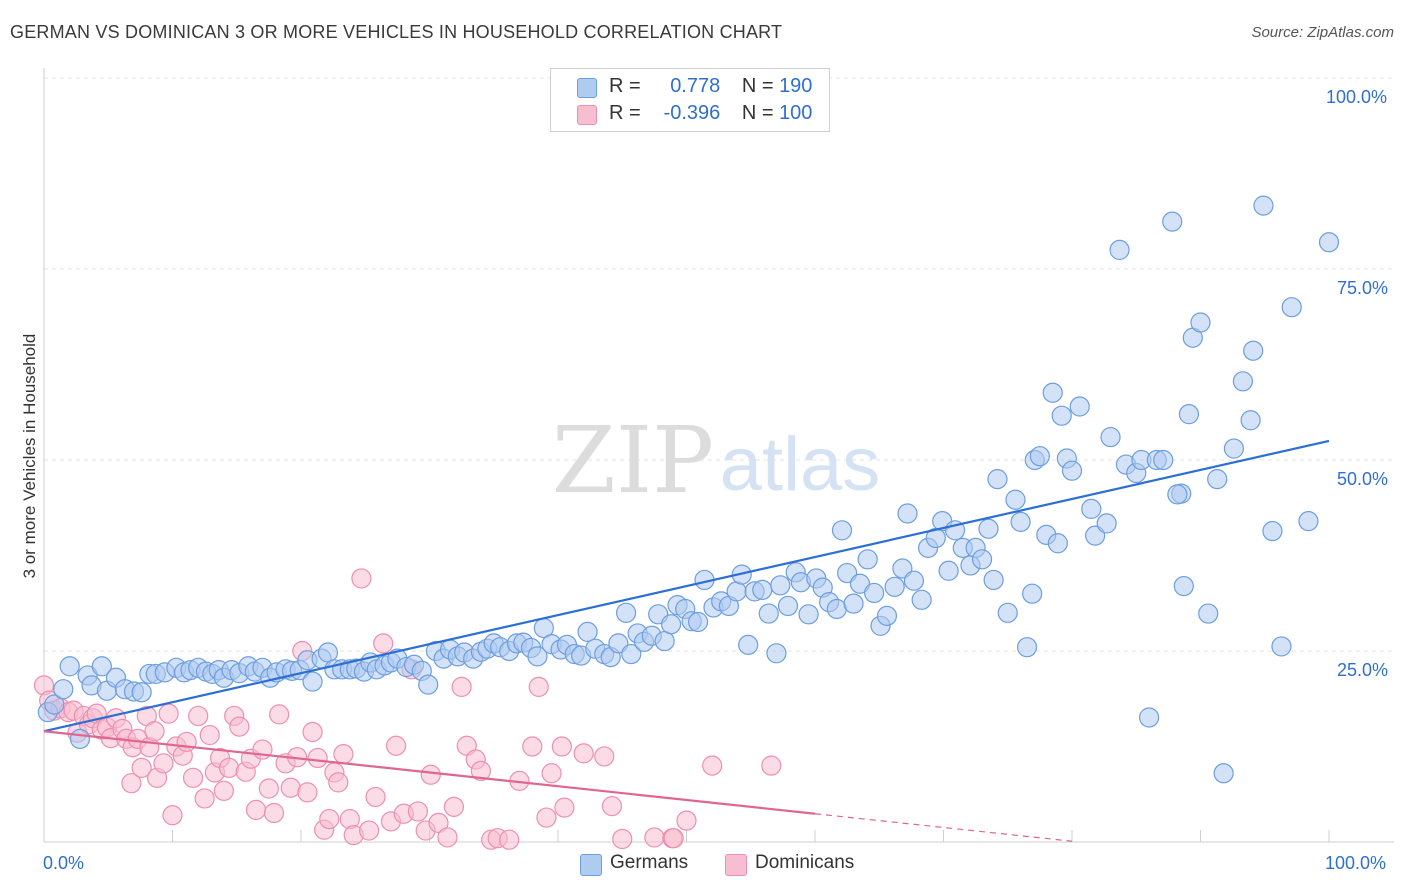 Image resolution: width=1406 pixels, height=892 pixels. Describe the element at coordinates (805, 862) in the screenshot. I see `legend-label-dominicans: Dominicans` at that location.